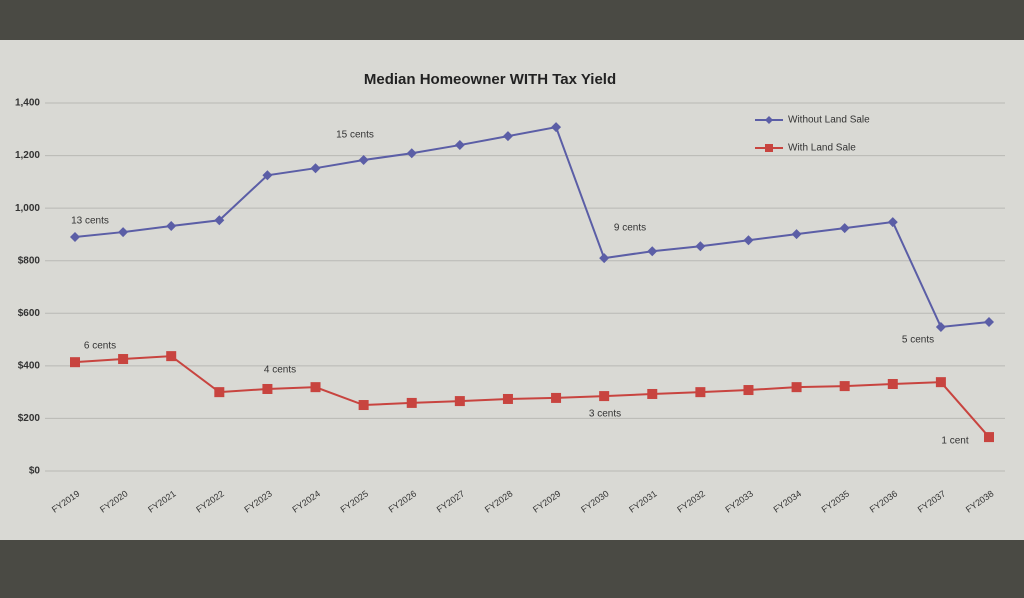 The image size is (1024, 598). I want to click on y-tick-label: $200, so click(29, 418).